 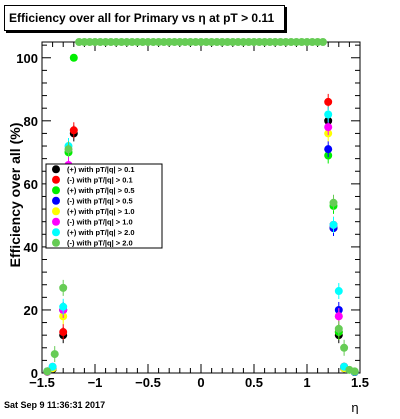 What do you see at coordinates (31, 184) in the screenshot?
I see `y-tick-label: 60` at bounding box center [31, 184].